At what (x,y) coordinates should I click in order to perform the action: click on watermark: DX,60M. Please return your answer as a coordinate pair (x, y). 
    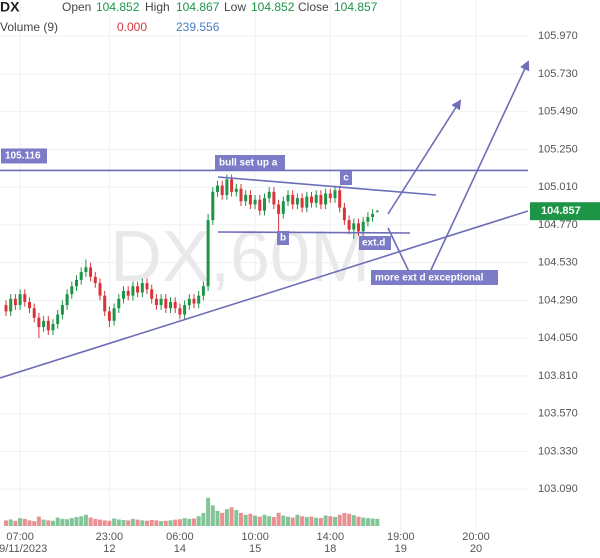
    Looking at the image, I should click on (240, 257).